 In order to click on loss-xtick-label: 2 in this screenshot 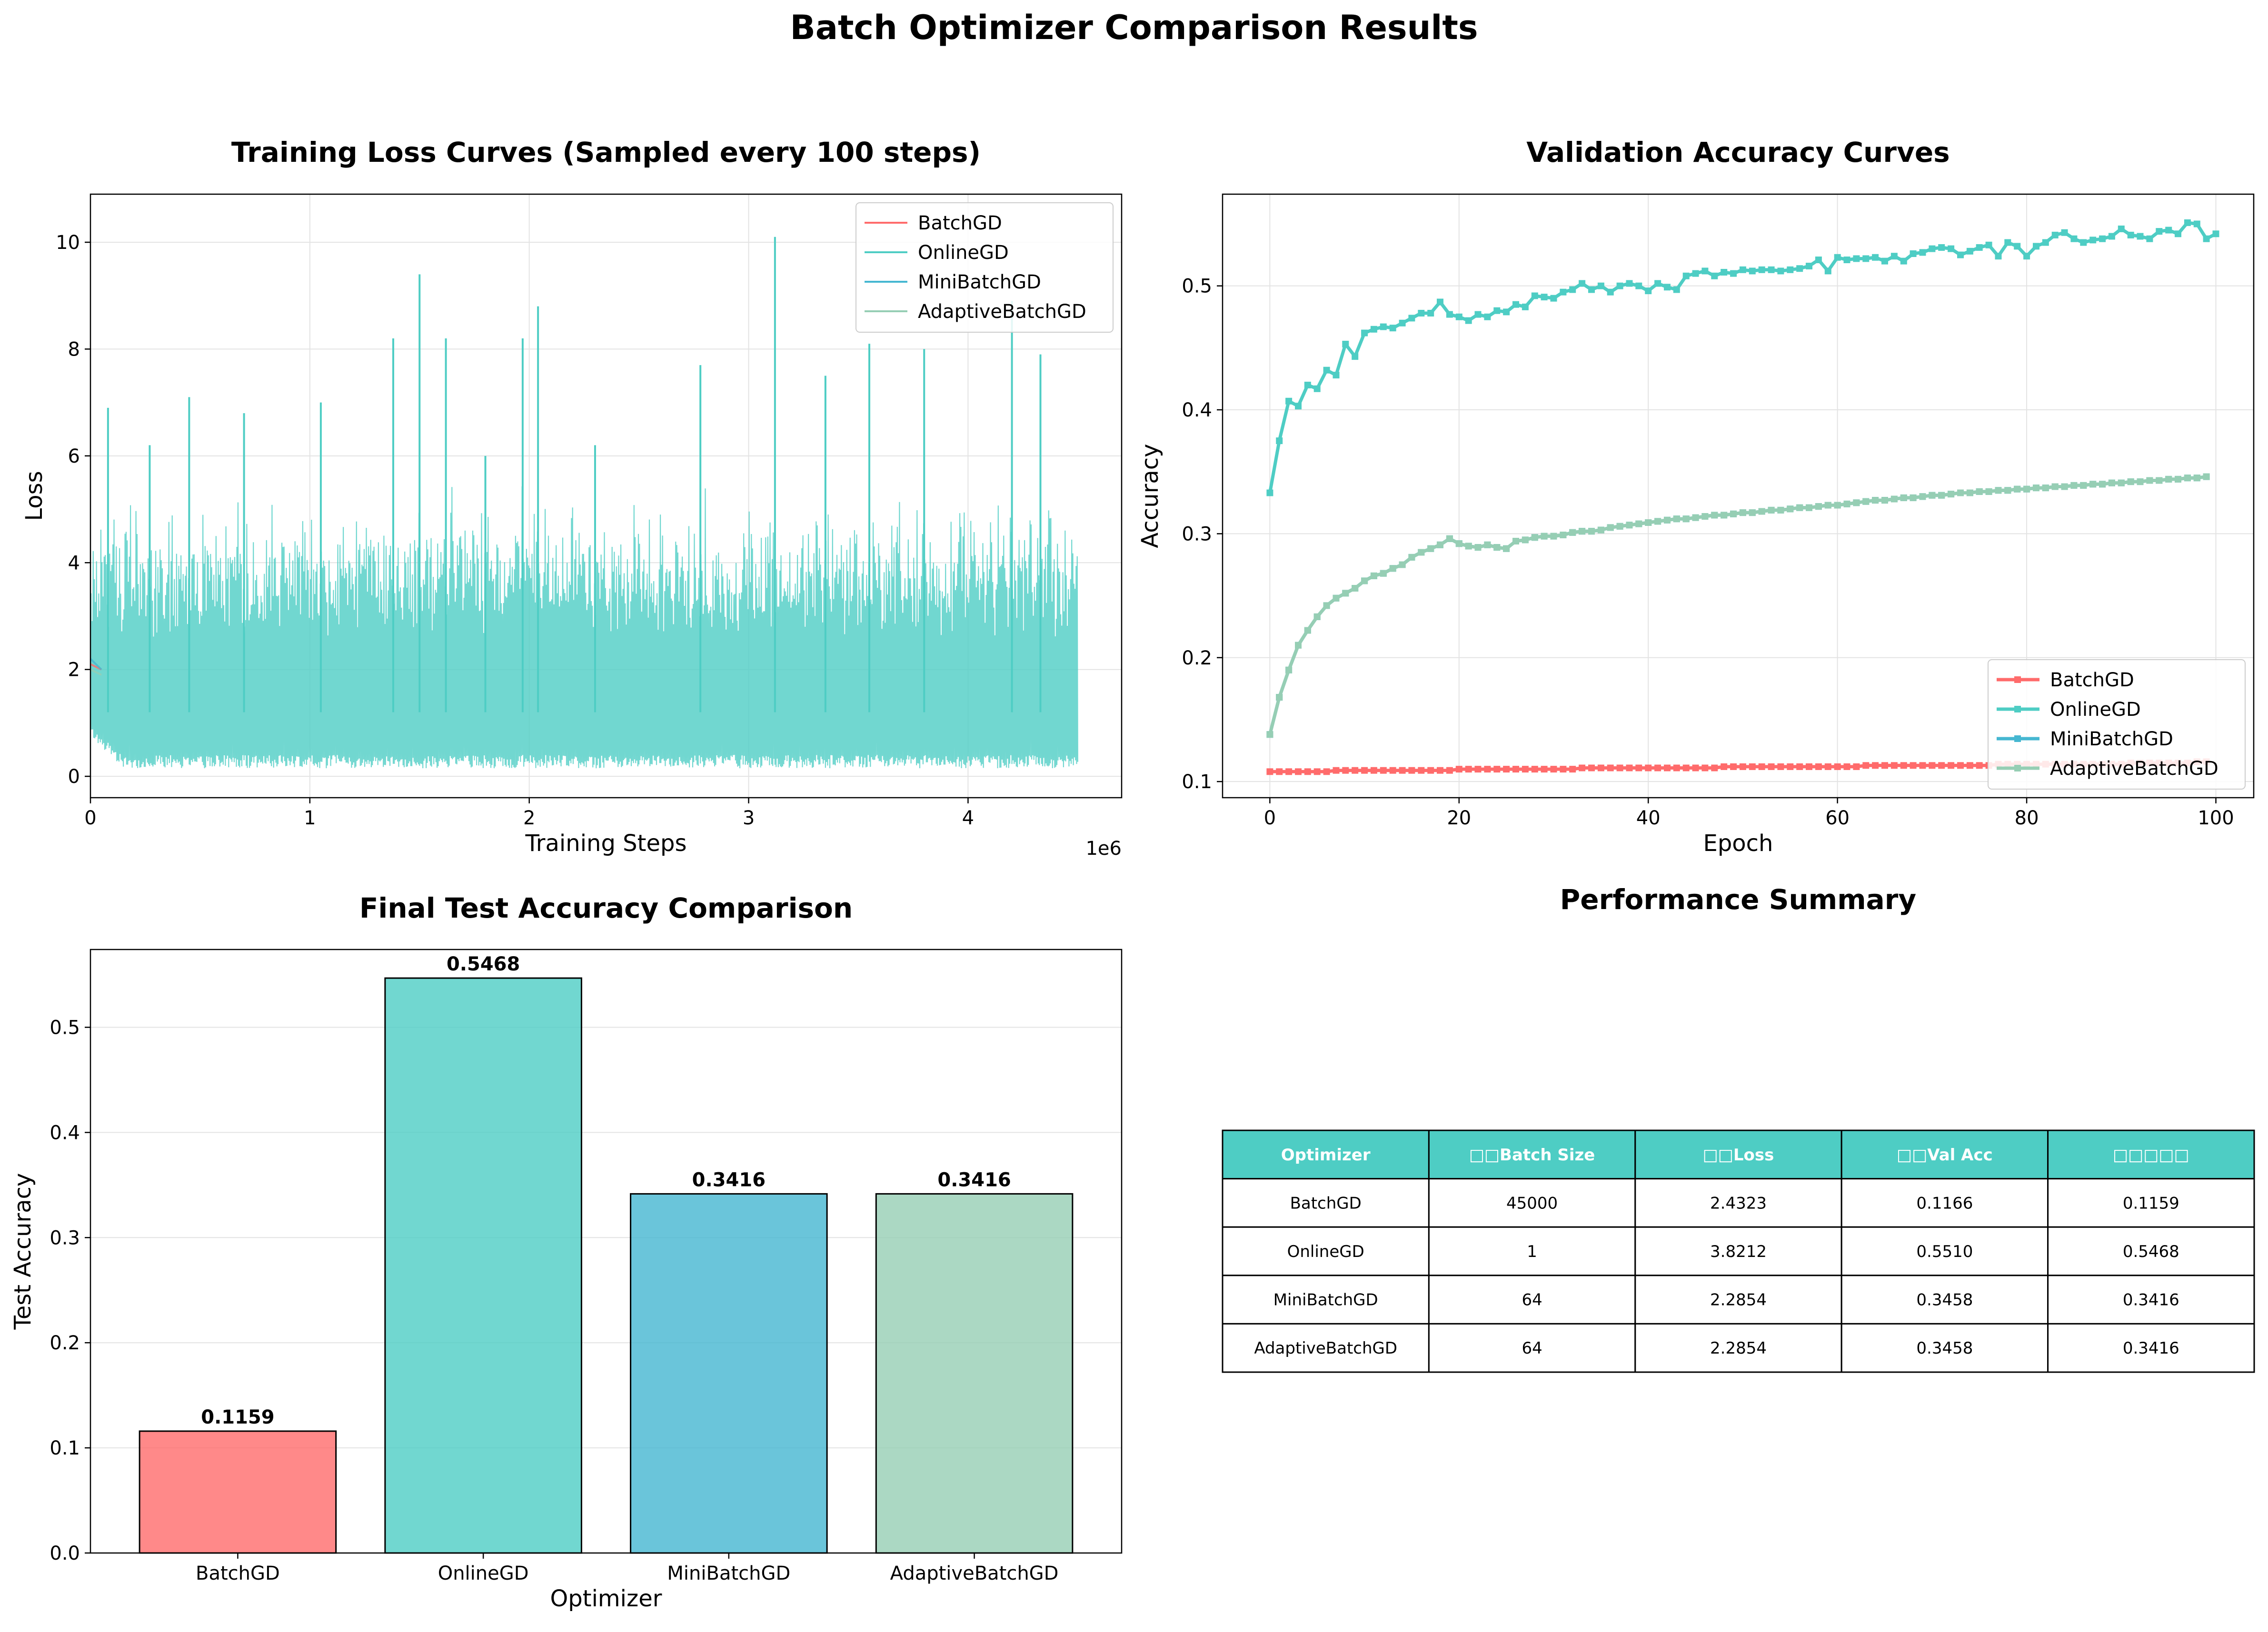, I will do `click(529, 818)`.